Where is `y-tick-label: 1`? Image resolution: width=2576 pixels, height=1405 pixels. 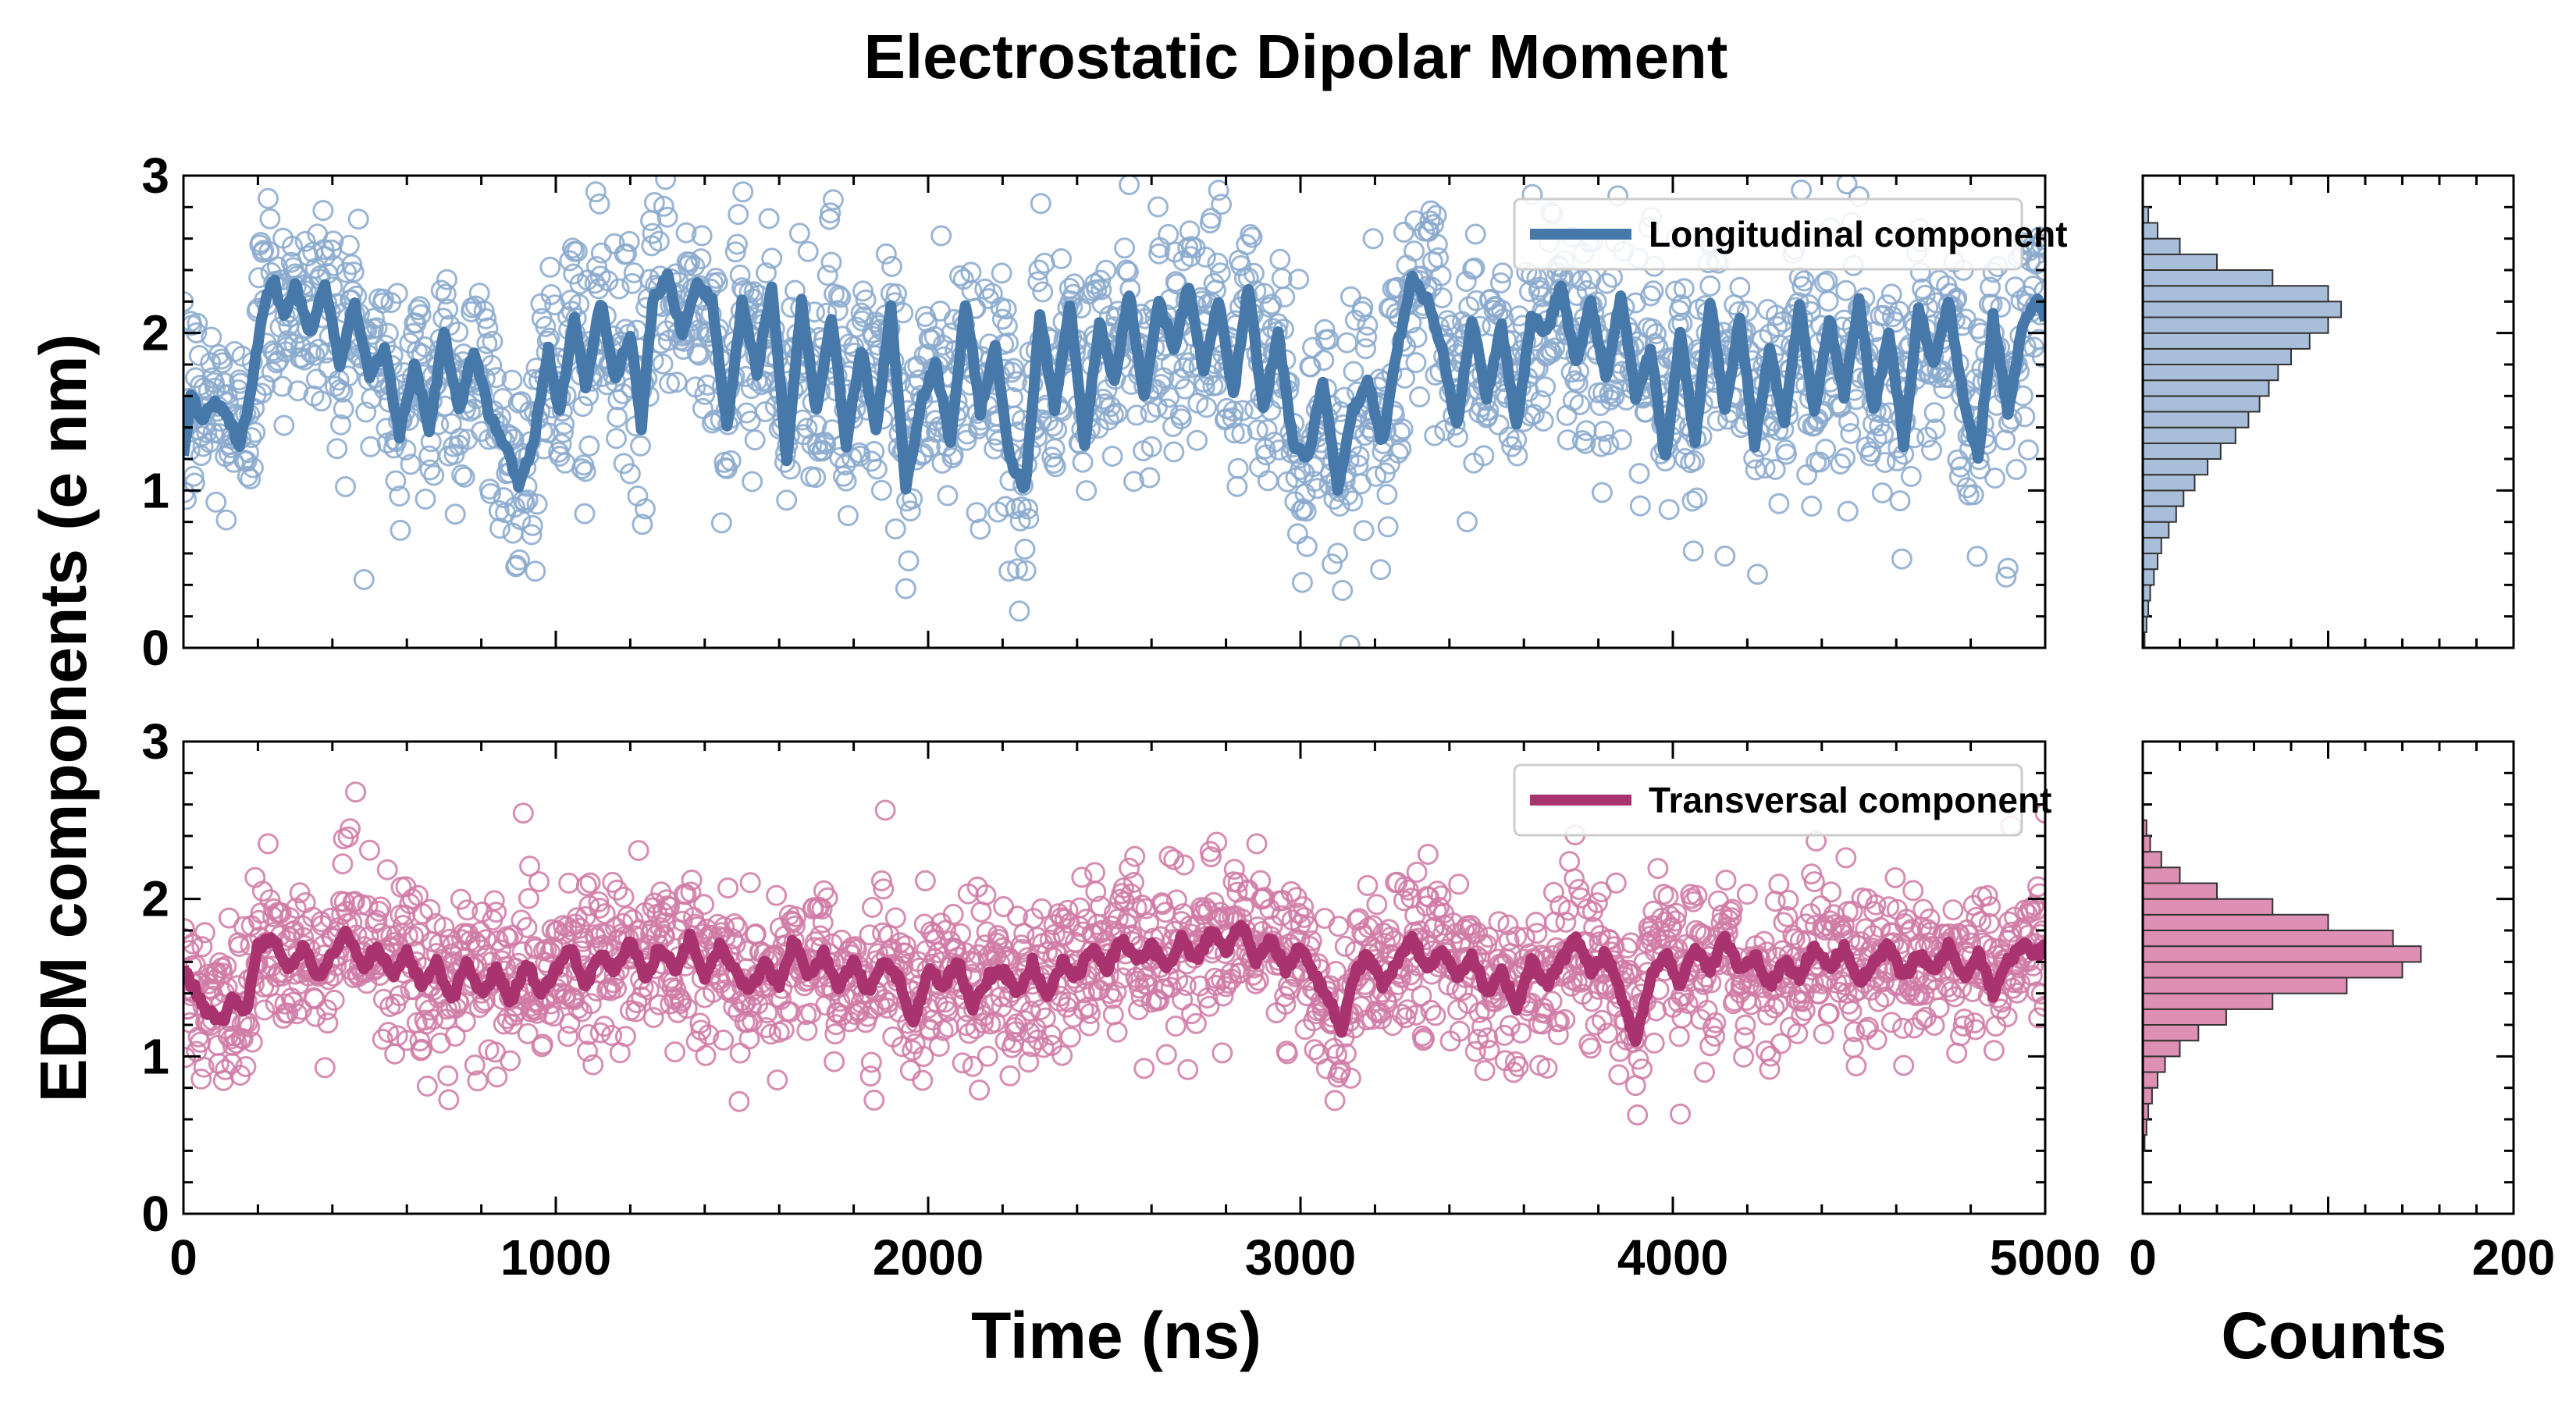
y-tick-label: 1 is located at coordinates (155, 1056).